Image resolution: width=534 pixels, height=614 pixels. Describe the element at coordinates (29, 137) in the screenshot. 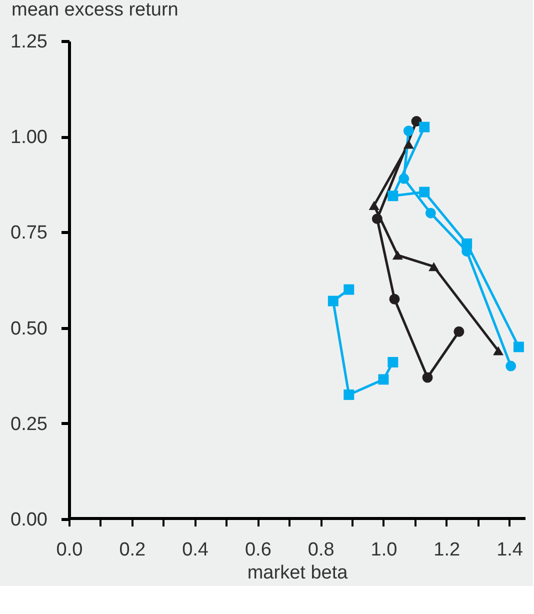

I see `y-tick-label: 1.00` at that location.